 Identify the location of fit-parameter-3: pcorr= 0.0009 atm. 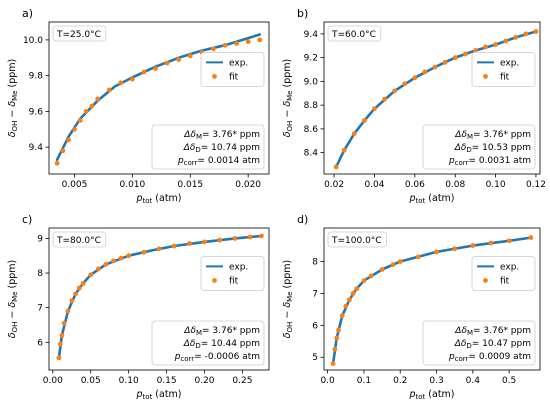
(489, 357).